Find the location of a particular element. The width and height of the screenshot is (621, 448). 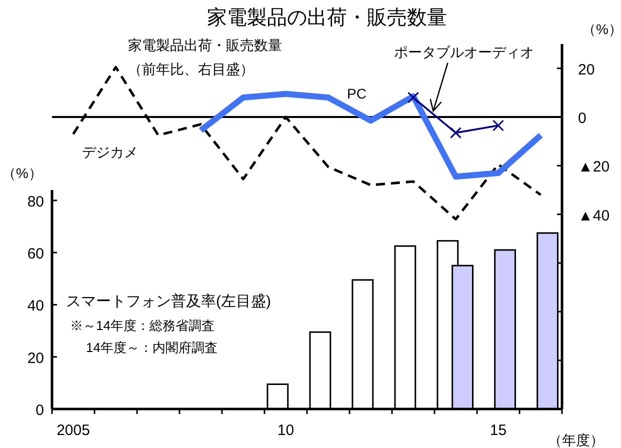

annotation: ※～14年度：総務省調査 is located at coordinates (142, 325).